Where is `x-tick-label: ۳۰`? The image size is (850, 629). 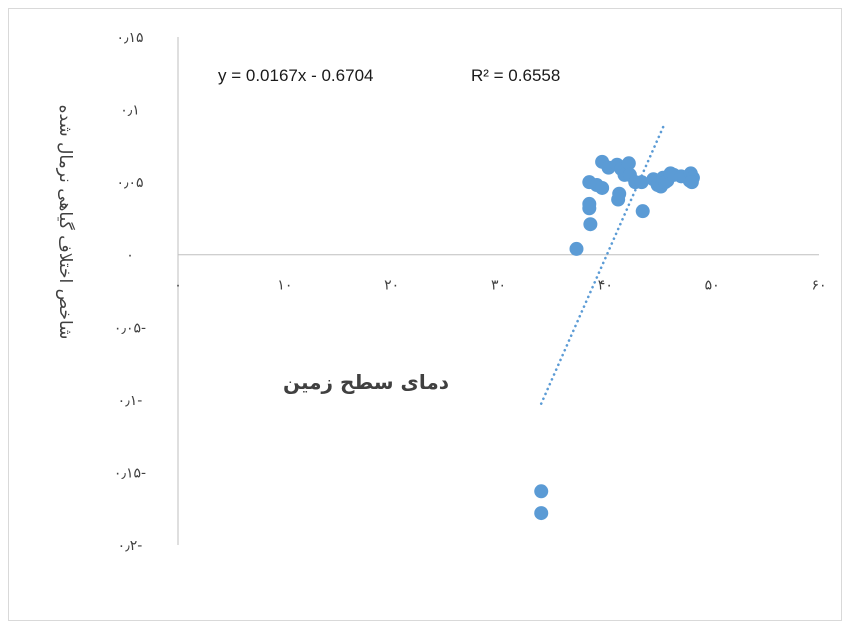 x-tick-label: ۳۰ is located at coordinates (498, 286).